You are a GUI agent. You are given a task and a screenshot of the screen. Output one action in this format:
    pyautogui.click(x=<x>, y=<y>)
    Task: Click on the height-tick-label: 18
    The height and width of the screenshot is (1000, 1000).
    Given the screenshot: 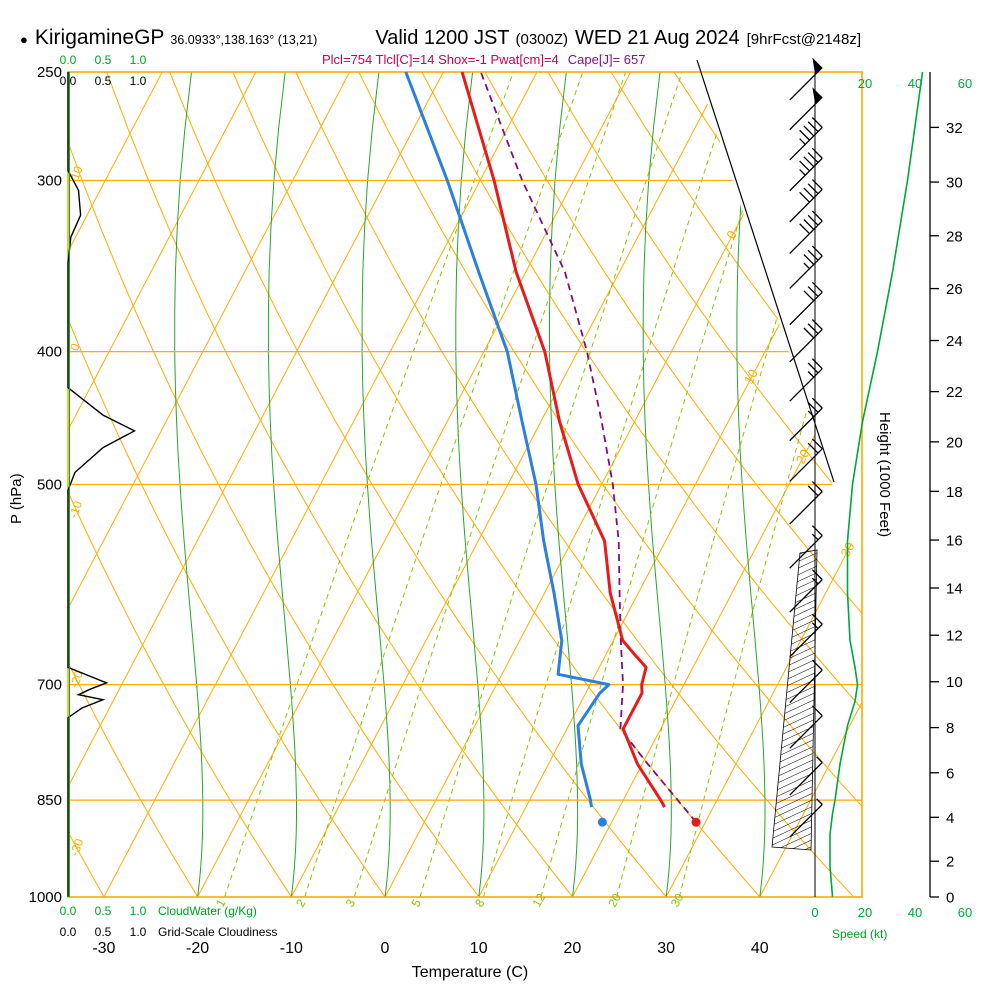 What is the action you would take?
    pyautogui.click(x=954, y=492)
    